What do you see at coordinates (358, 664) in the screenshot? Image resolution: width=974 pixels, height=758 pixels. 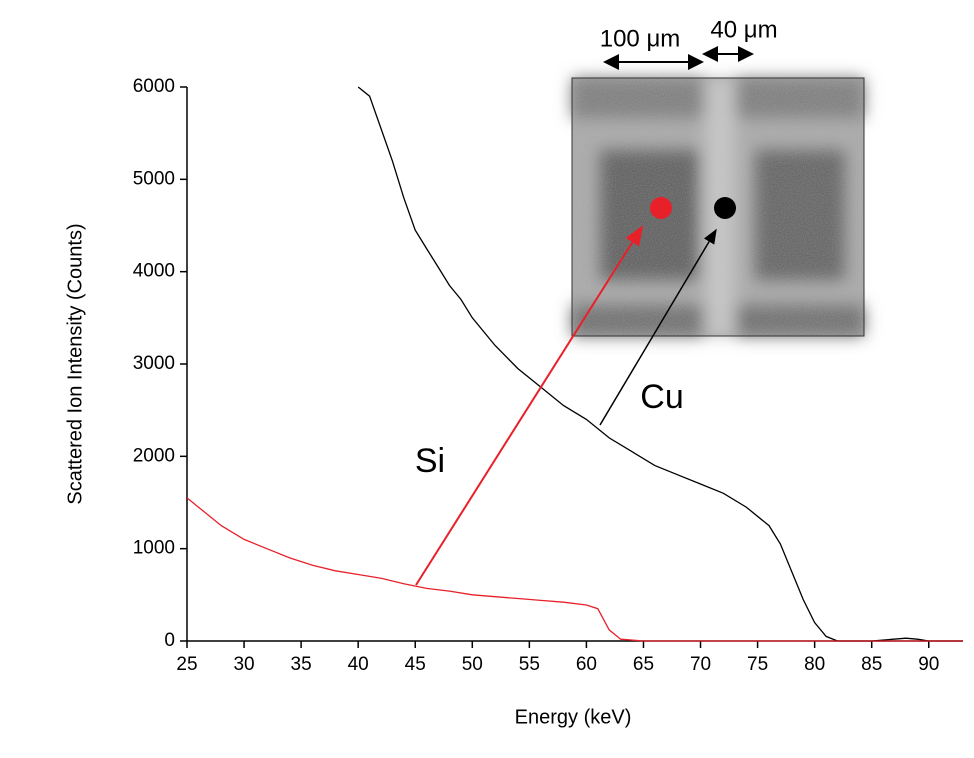 I see `x-tick-label: 40` at bounding box center [358, 664].